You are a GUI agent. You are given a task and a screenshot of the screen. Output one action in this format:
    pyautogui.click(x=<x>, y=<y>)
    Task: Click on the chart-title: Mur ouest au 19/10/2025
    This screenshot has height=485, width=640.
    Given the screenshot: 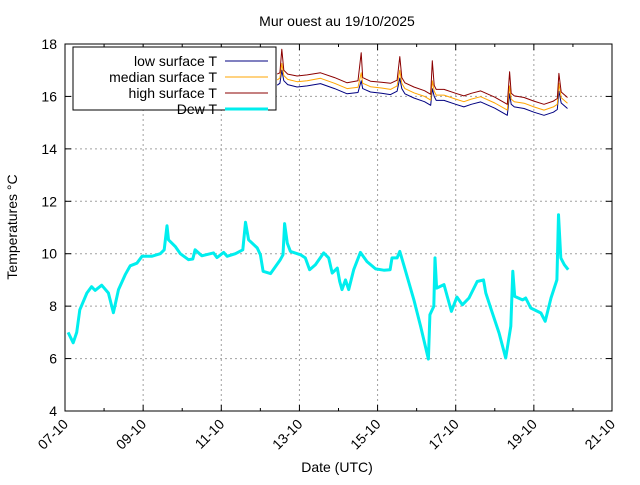 What is the action you would take?
    pyautogui.click(x=337, y=21)
    